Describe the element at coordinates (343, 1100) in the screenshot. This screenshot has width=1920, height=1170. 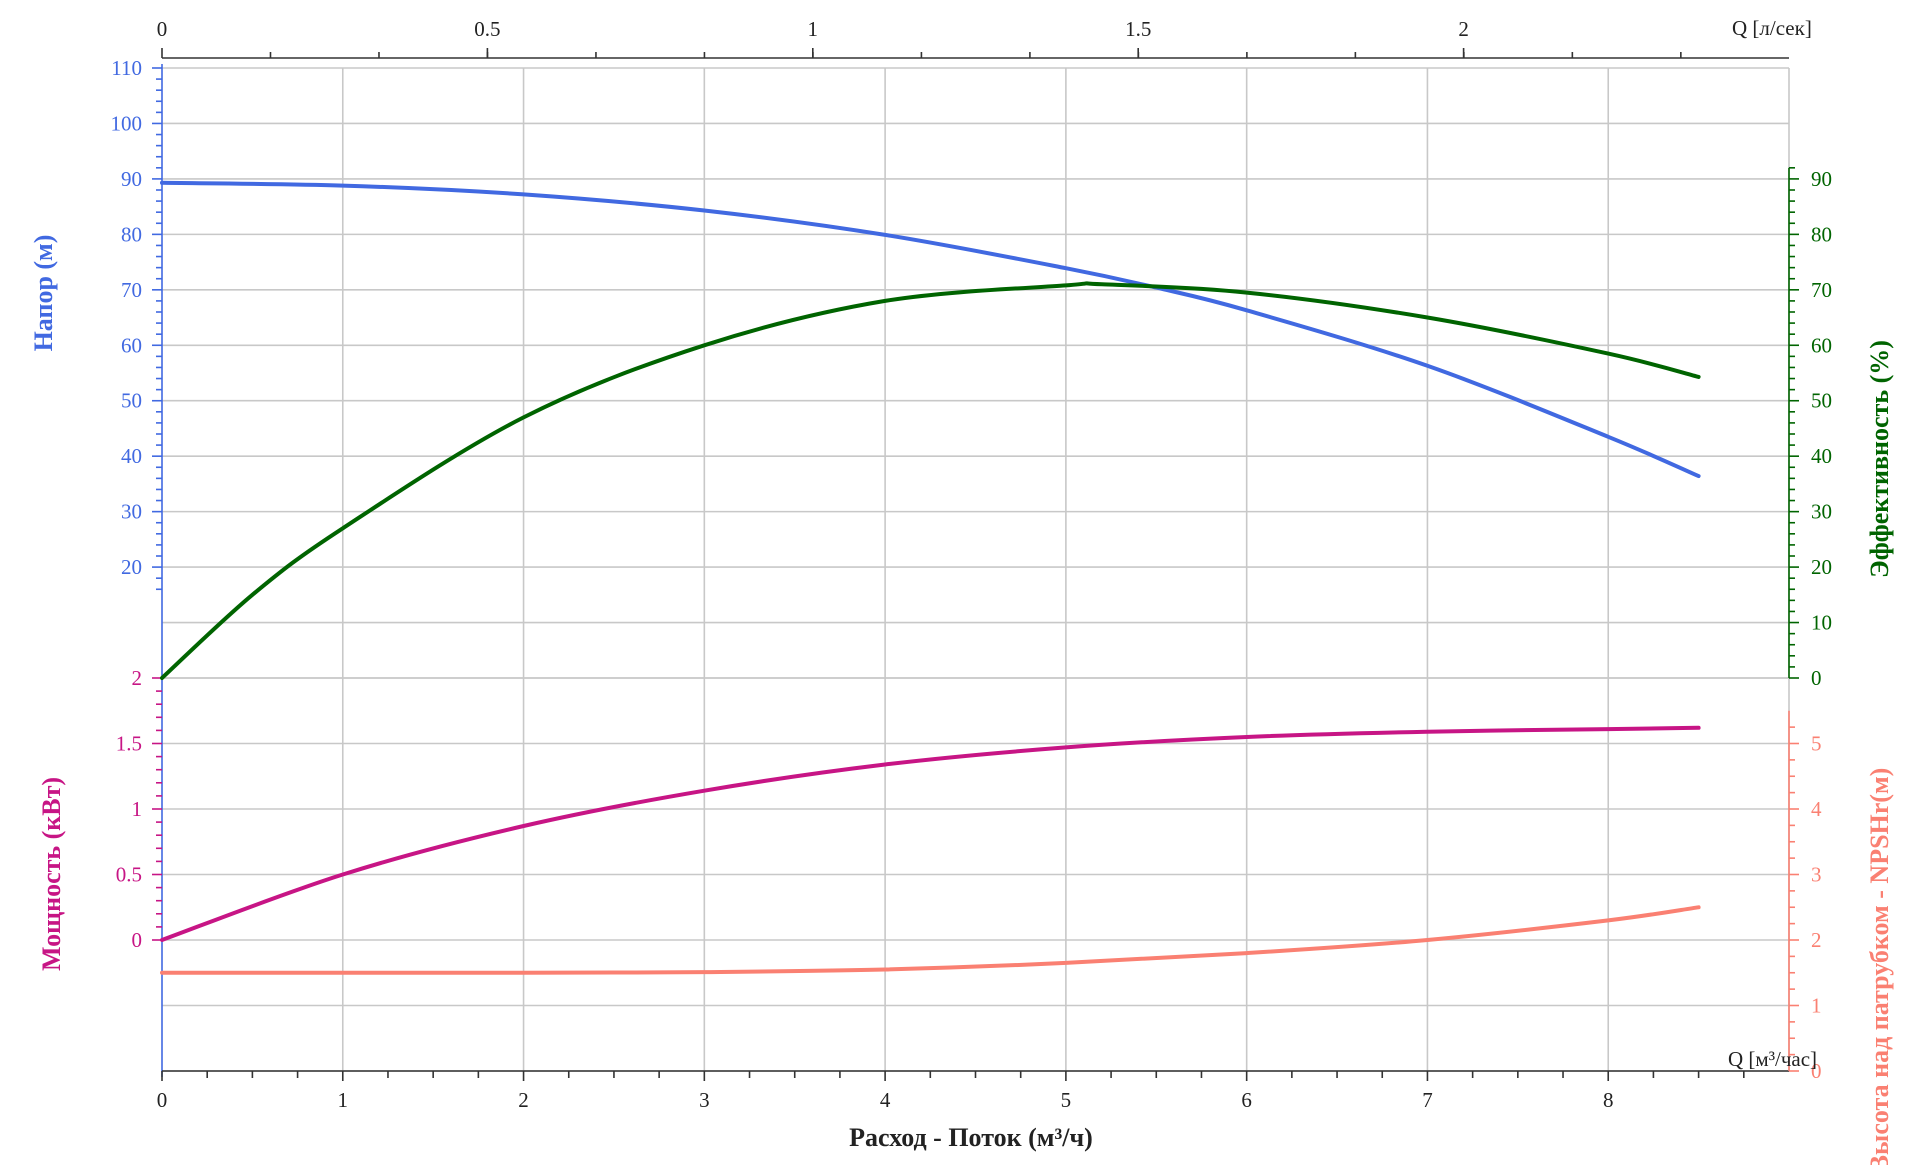
I see `x-bottom-tick-label: 1` at that location.